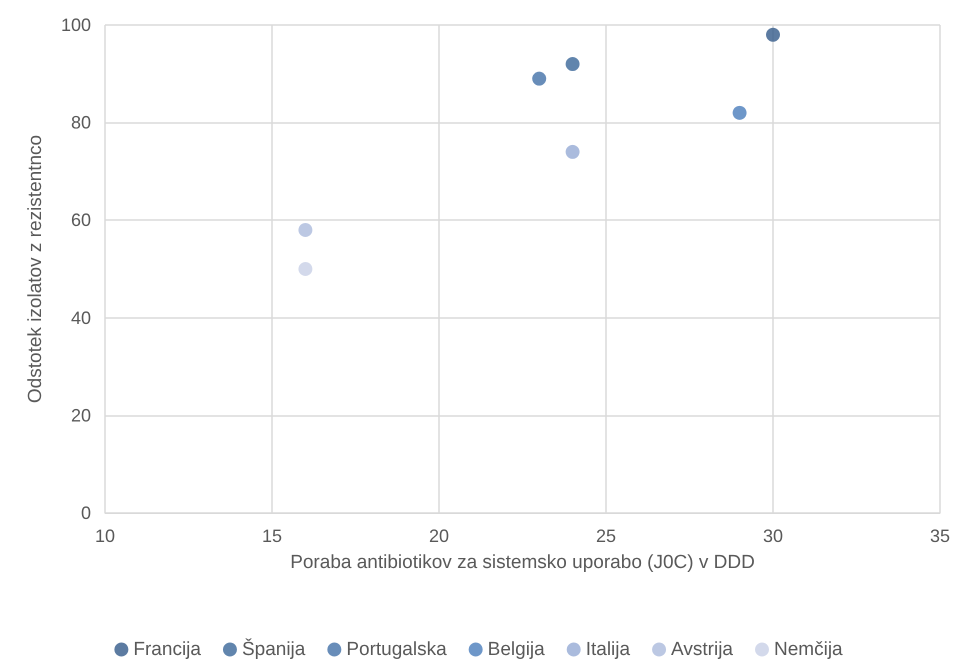 The width and height of the screenshot is (957, 664). What do you see at coordinates (397, 649) in the screenshot?
I see `legend-label: Portugalska` at bounding box center [397, 649].